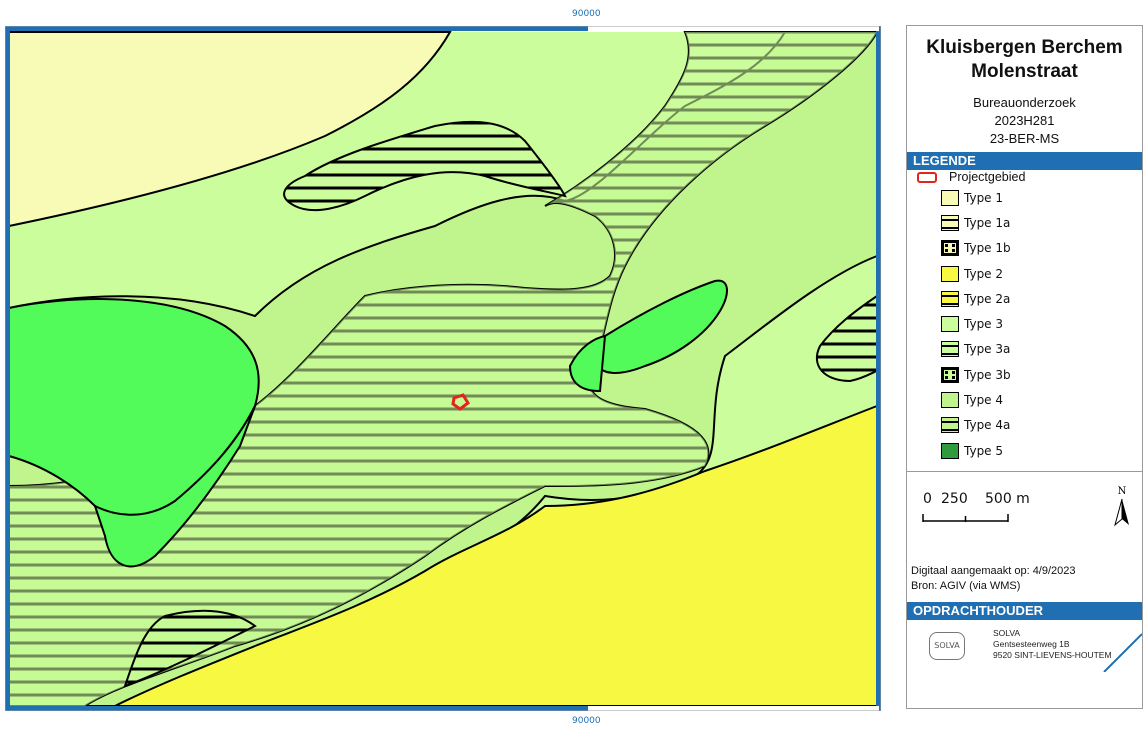 The width and height of the screenshot is (1144, 731). I want to click on legend-header: LEGENDE, so click(1024, 161).